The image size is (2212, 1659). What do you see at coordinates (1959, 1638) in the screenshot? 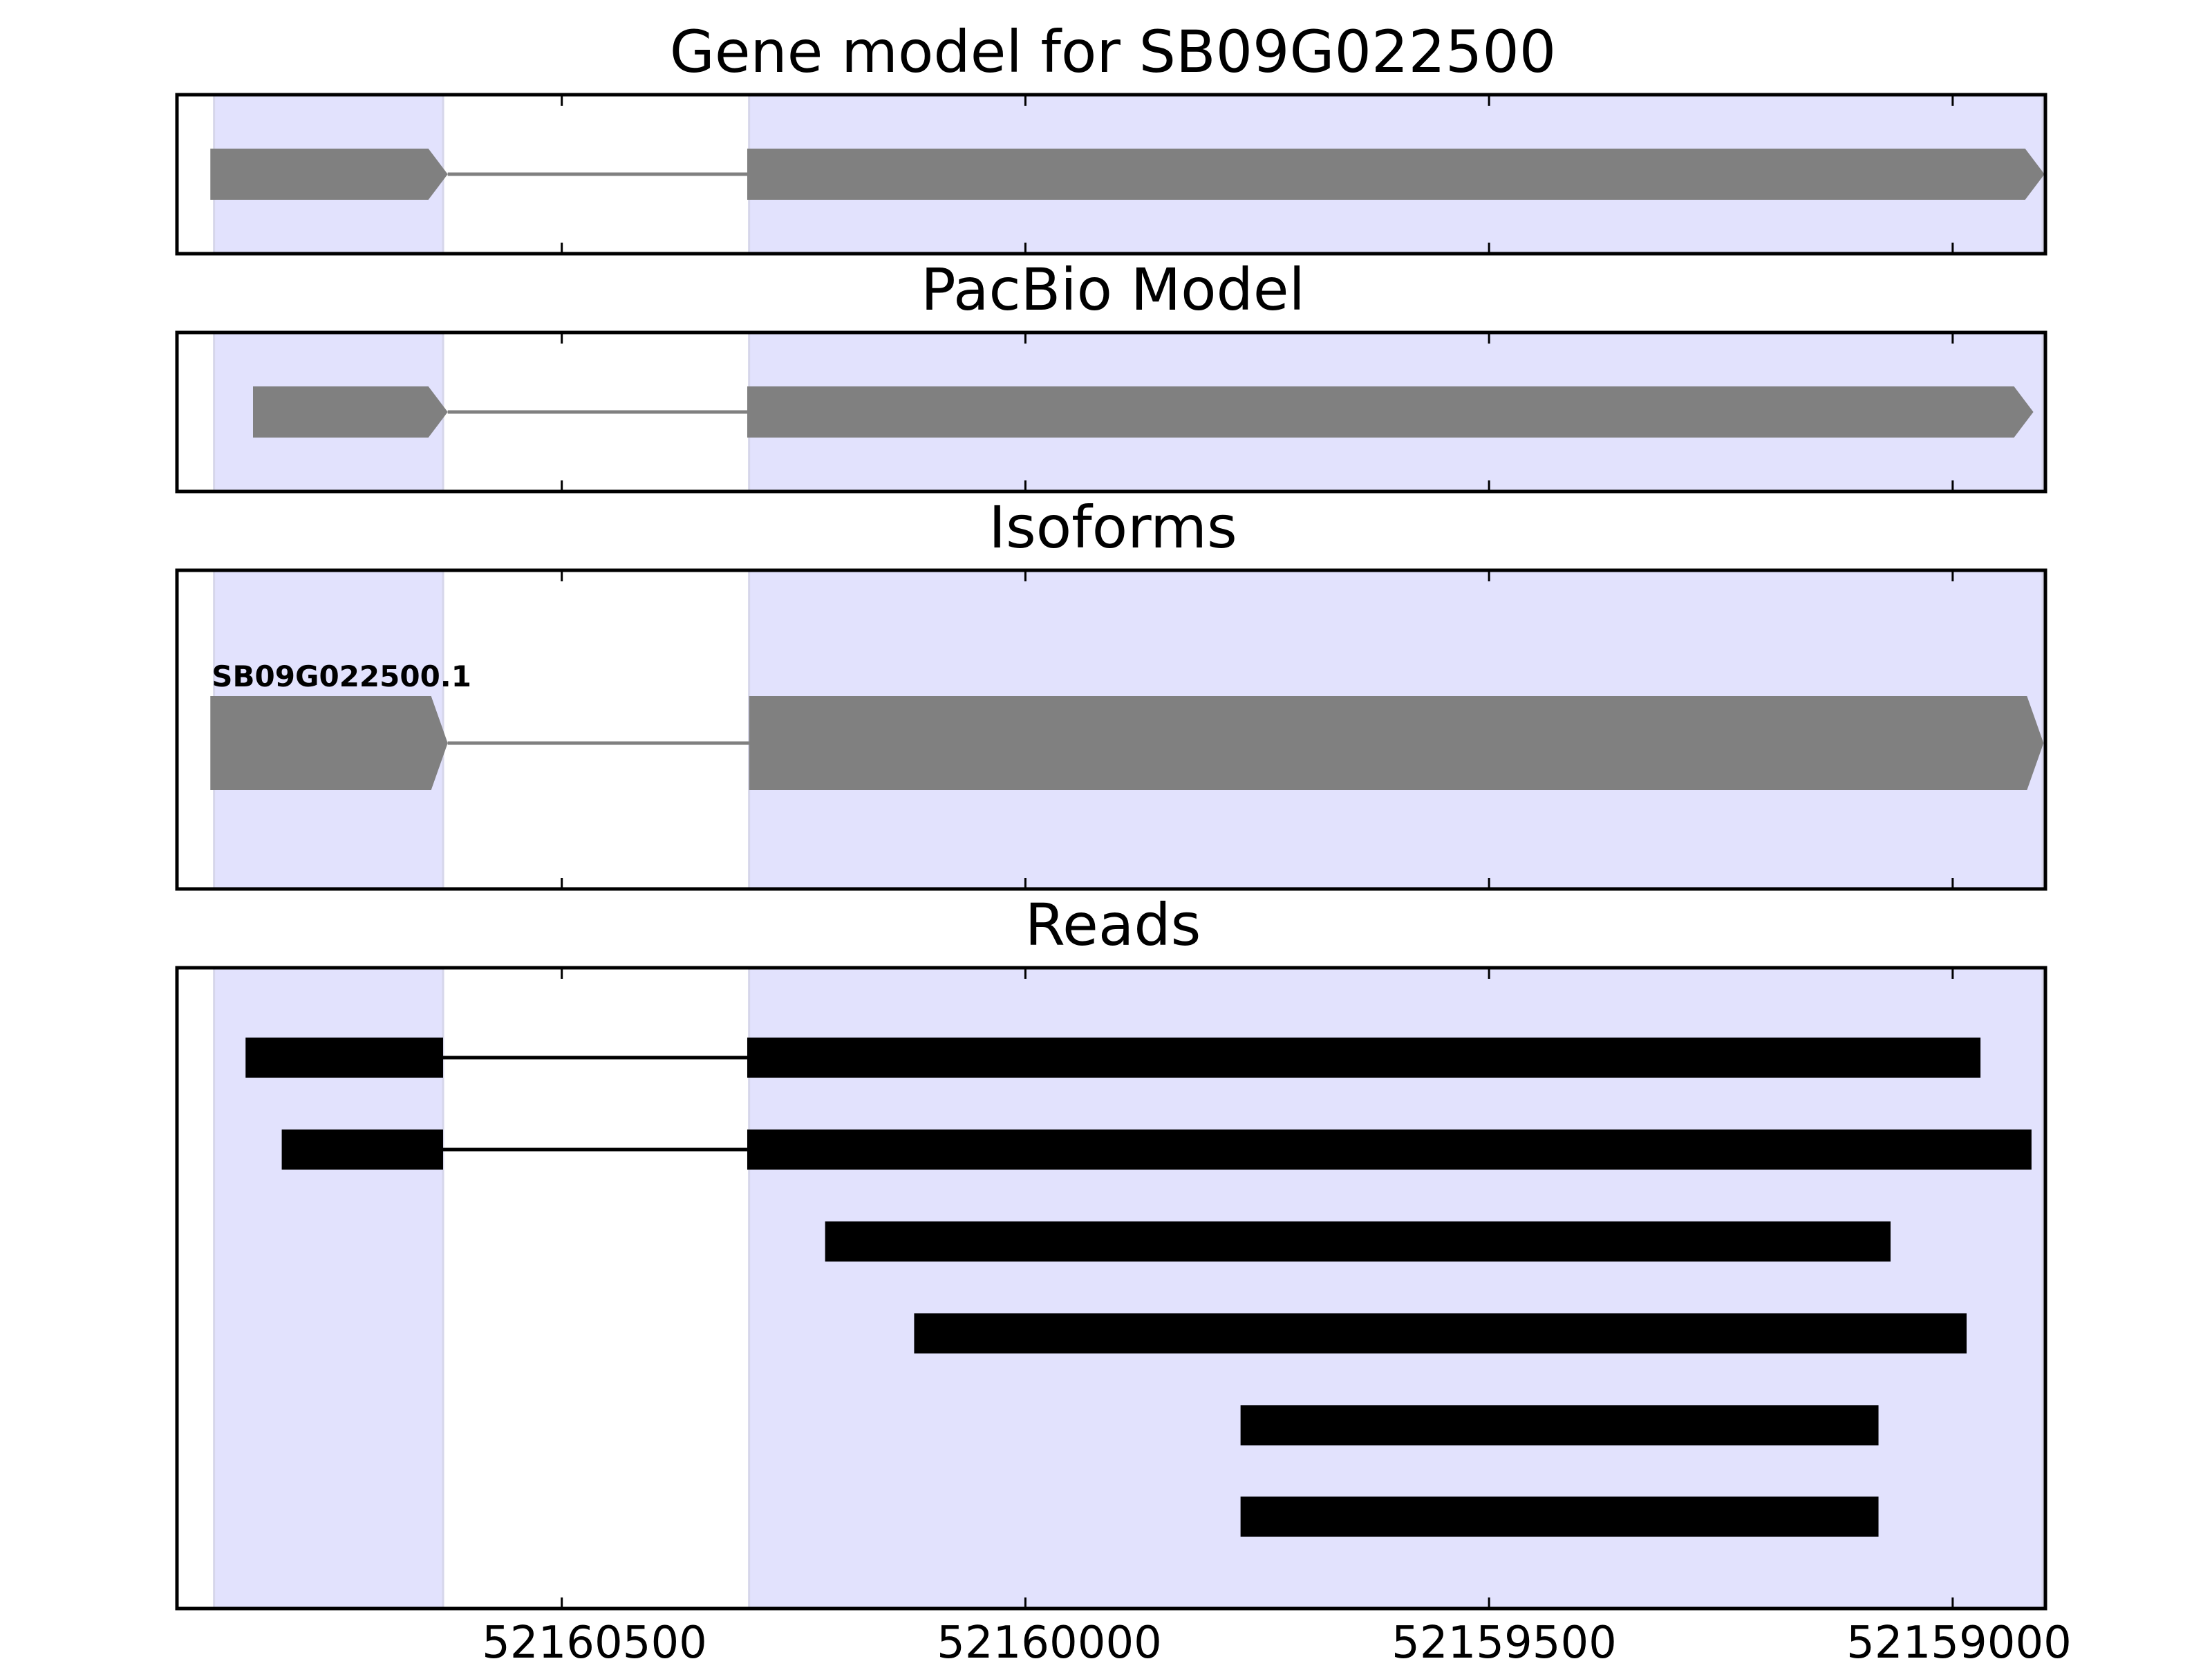
I see `x-tick-label: 52159000` at bounding box center [1959, 1638].